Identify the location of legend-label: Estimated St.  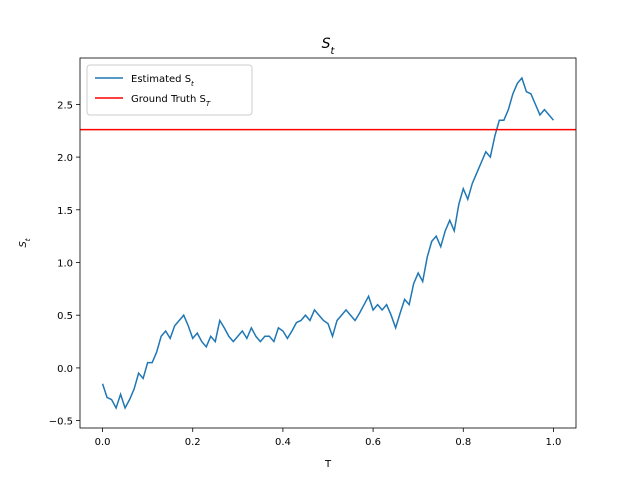
(162, 81).